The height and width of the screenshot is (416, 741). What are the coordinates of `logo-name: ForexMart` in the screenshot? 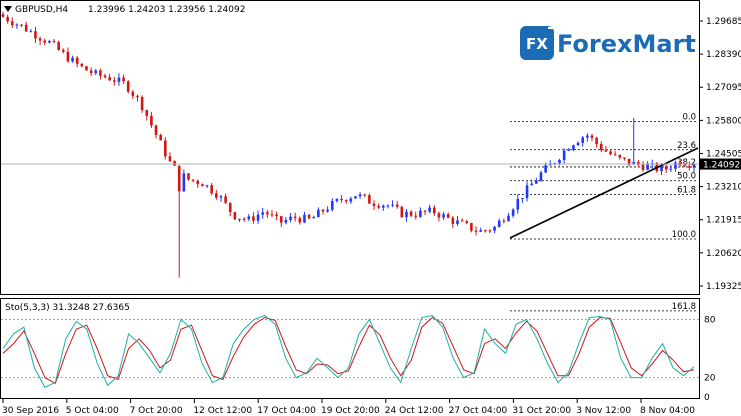 It's located at (626, 44).